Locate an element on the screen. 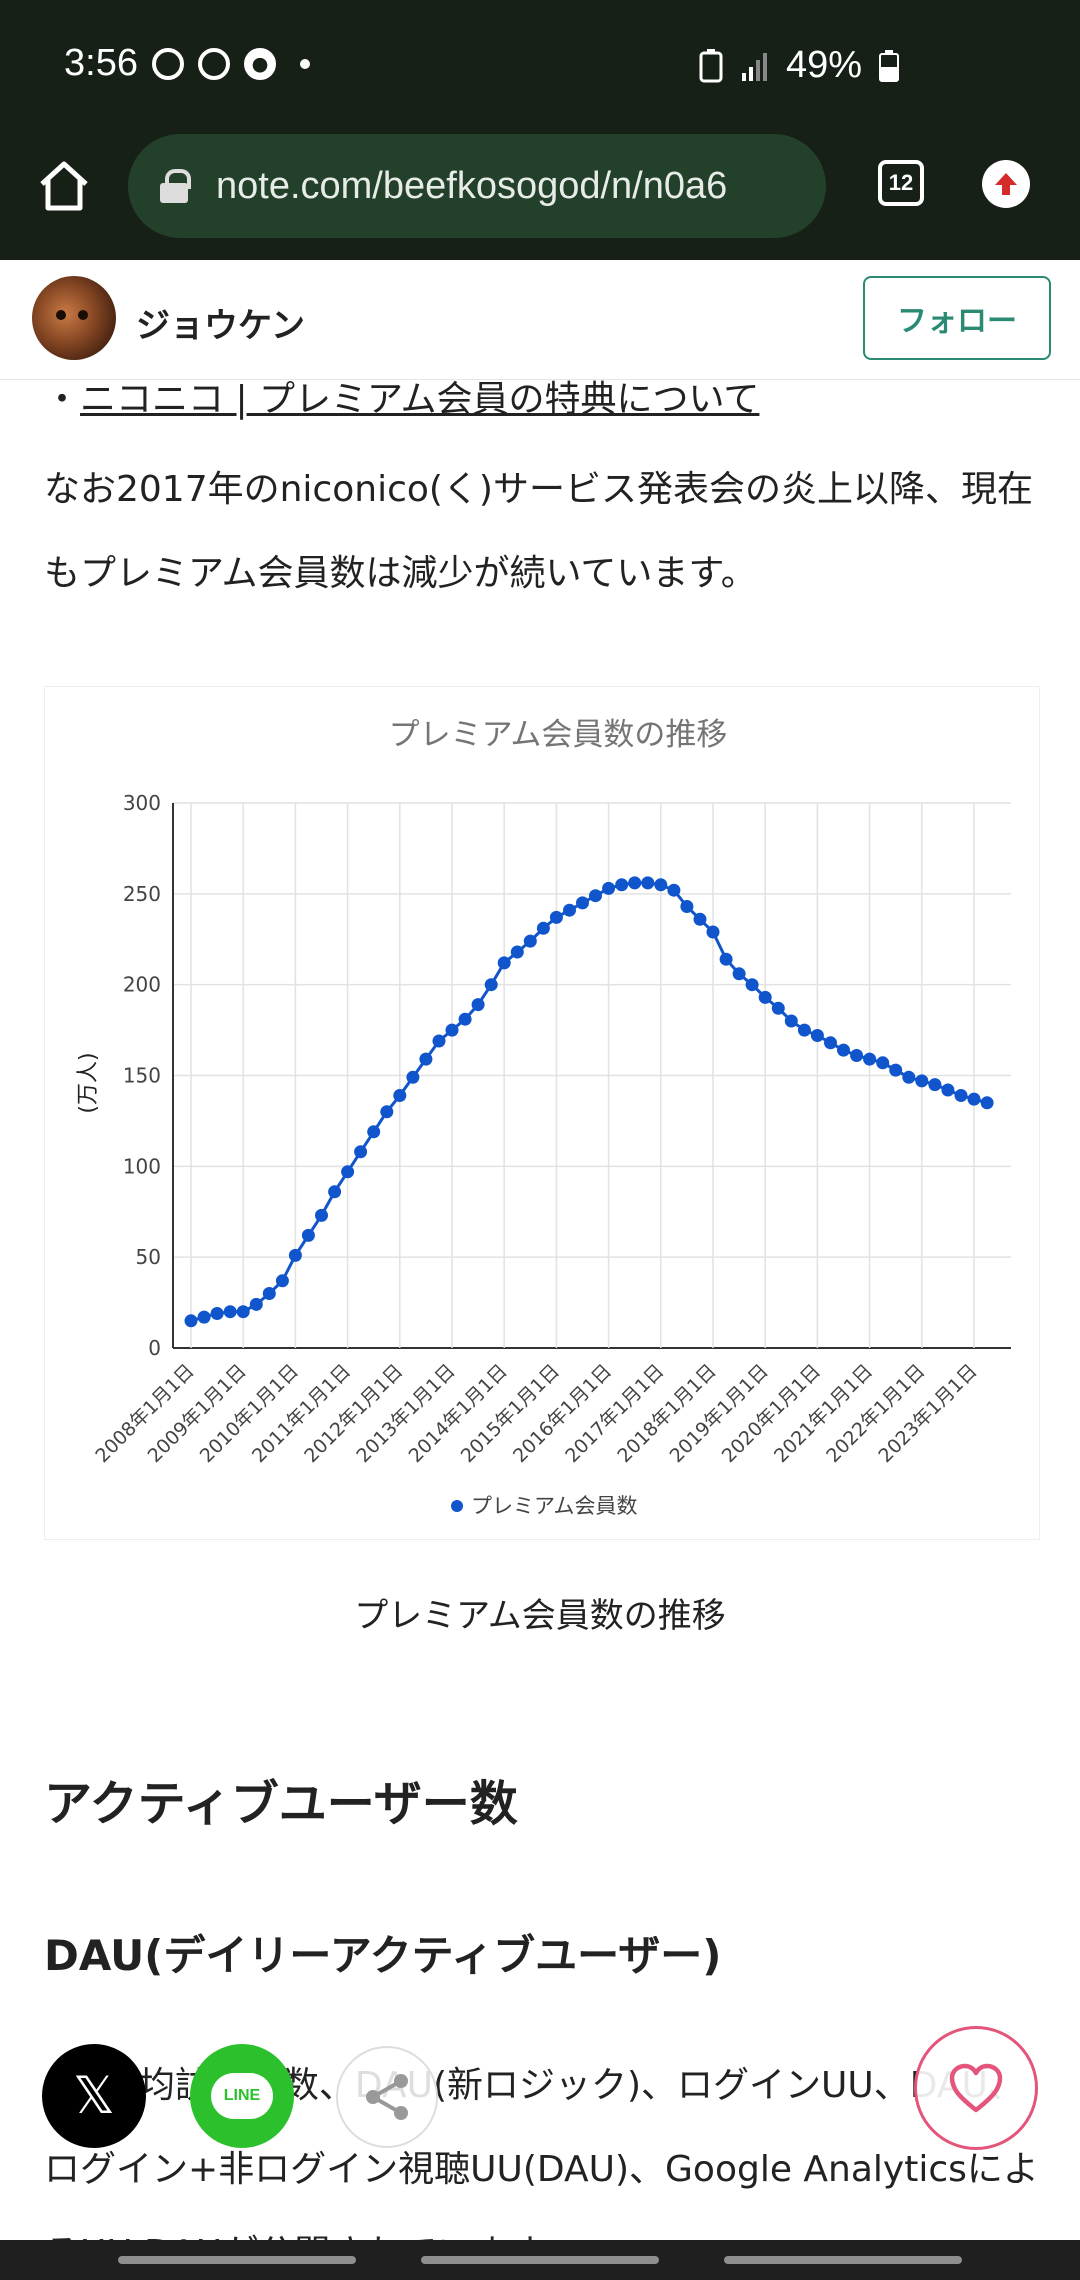 This screenshot has height=2280, width=1080. share-line-button: LINE is located at coordinates (242, 2096).